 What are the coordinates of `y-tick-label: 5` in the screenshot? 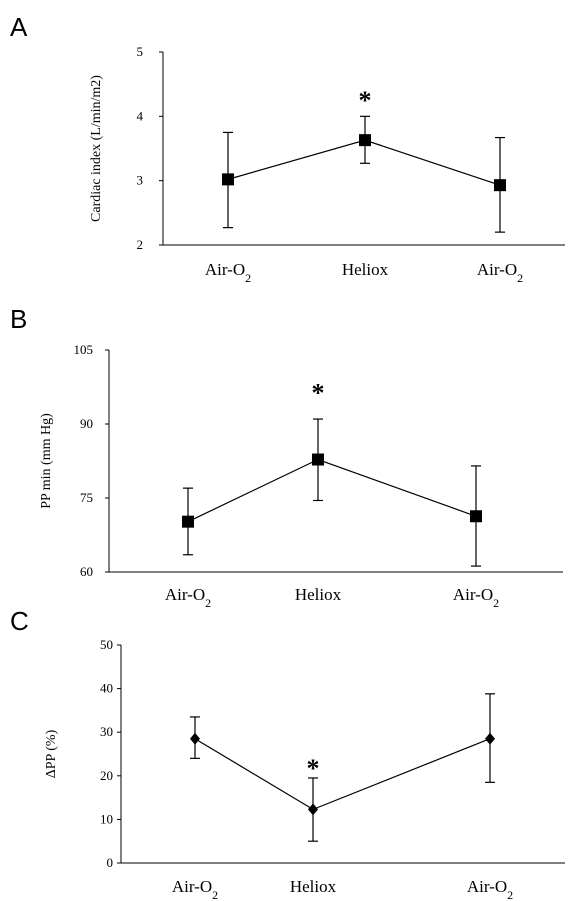 It's located at (140, 51).